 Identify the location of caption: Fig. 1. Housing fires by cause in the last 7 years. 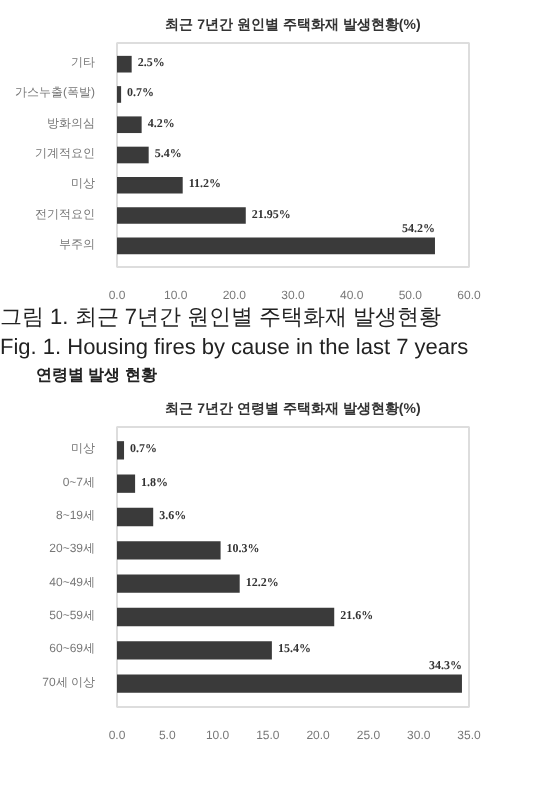
(234, 349).